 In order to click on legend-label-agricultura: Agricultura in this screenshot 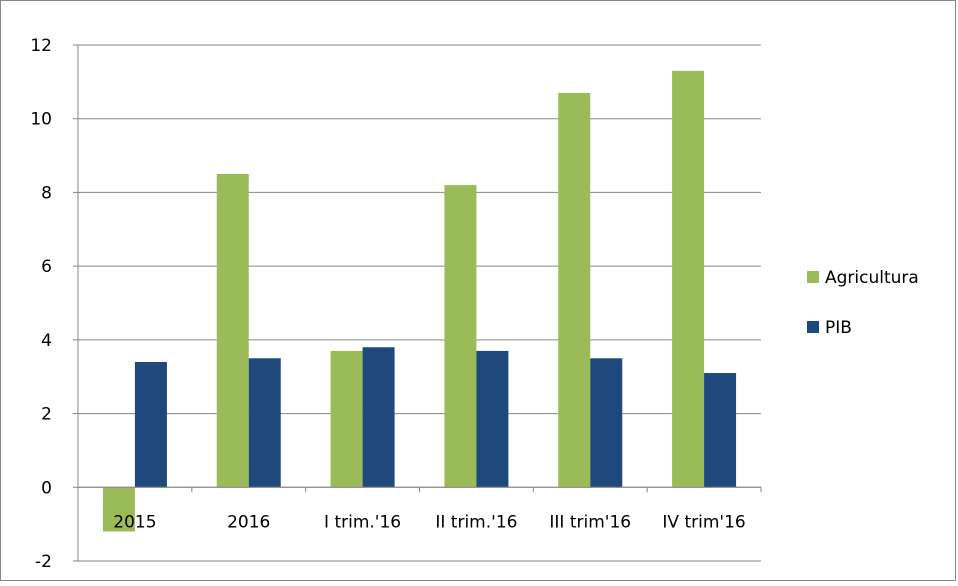, I will do `click(872, 278)`.